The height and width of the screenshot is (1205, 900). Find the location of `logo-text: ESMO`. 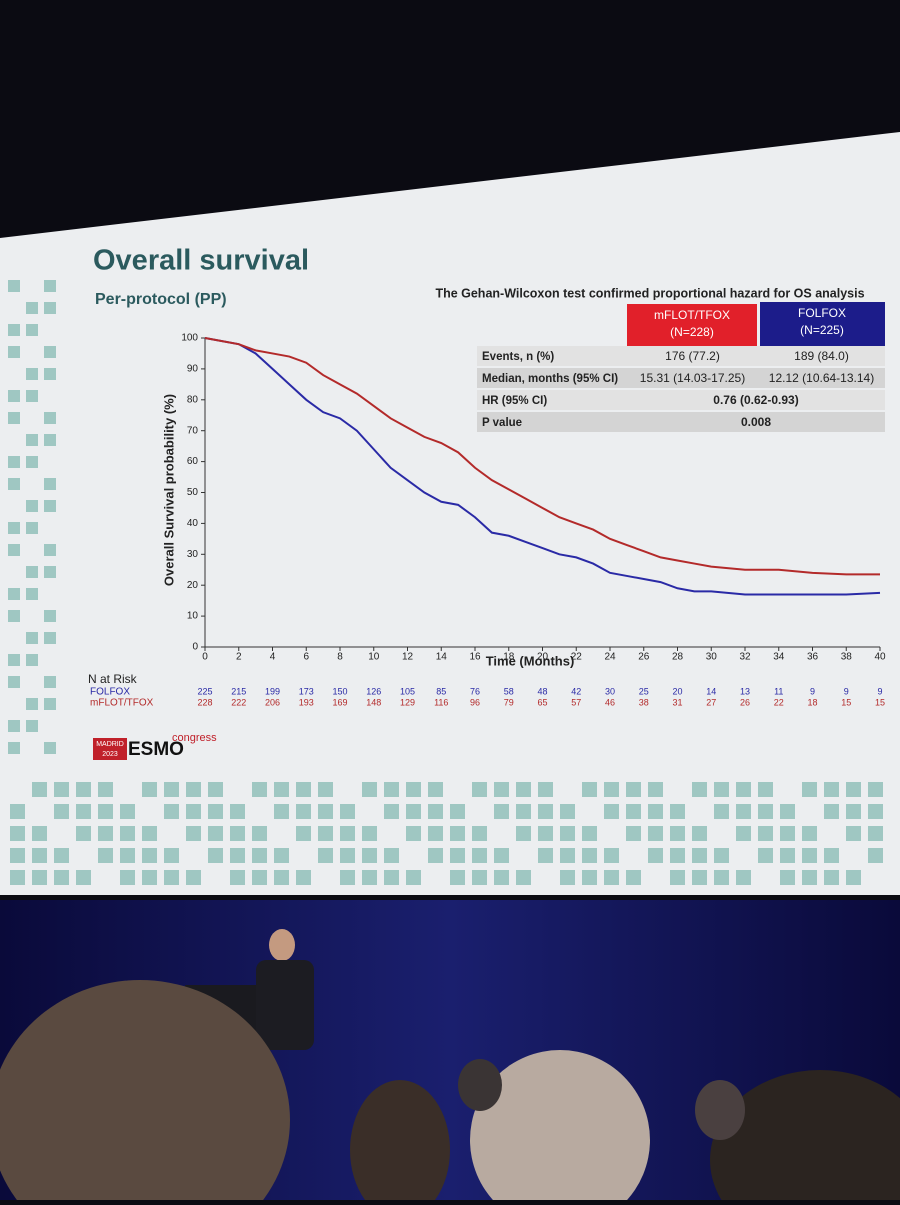

logo-text: ESMO is located at coordinates (156, 749).